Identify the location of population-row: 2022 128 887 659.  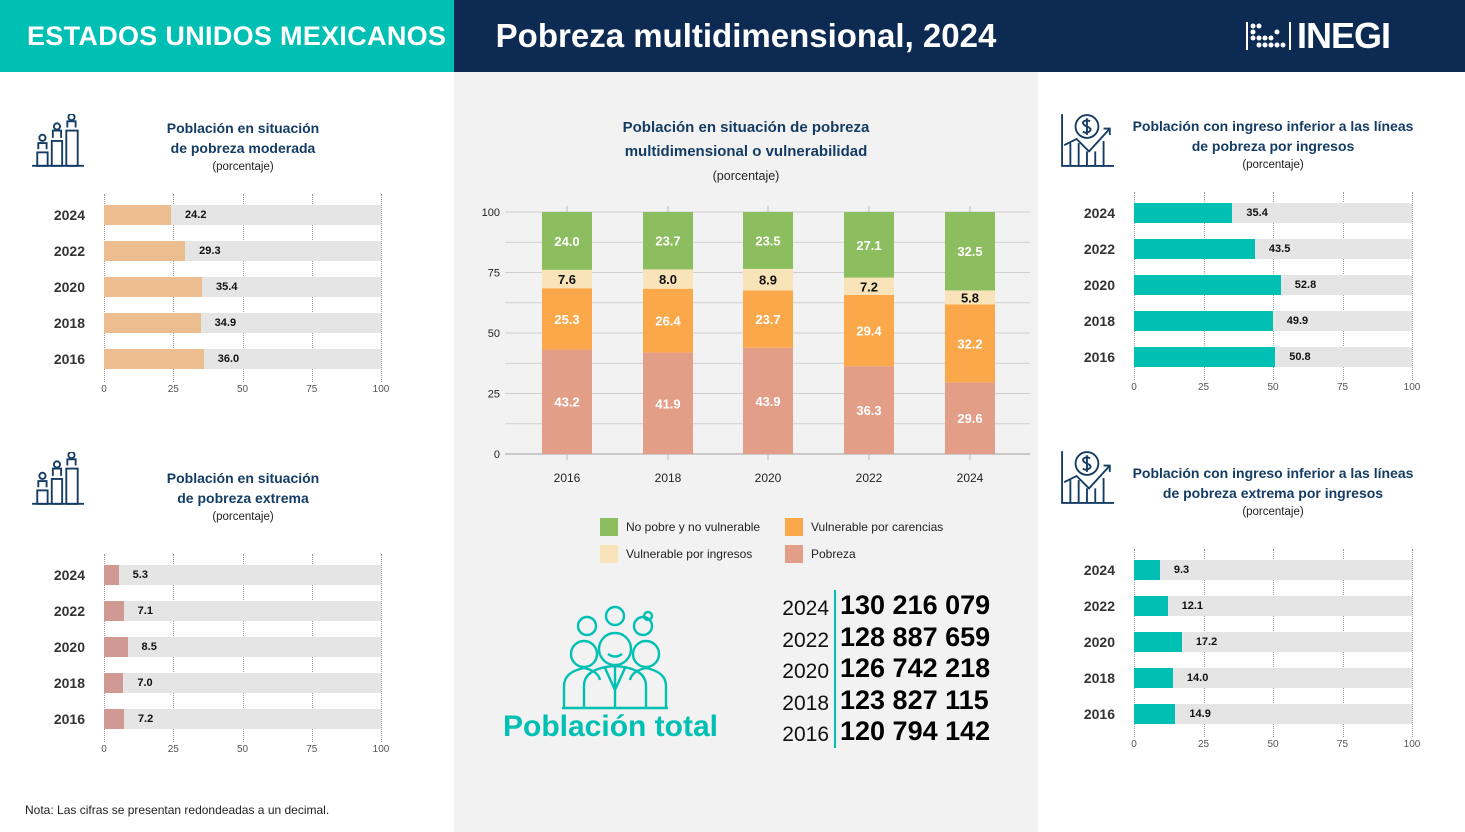
(885, 637).